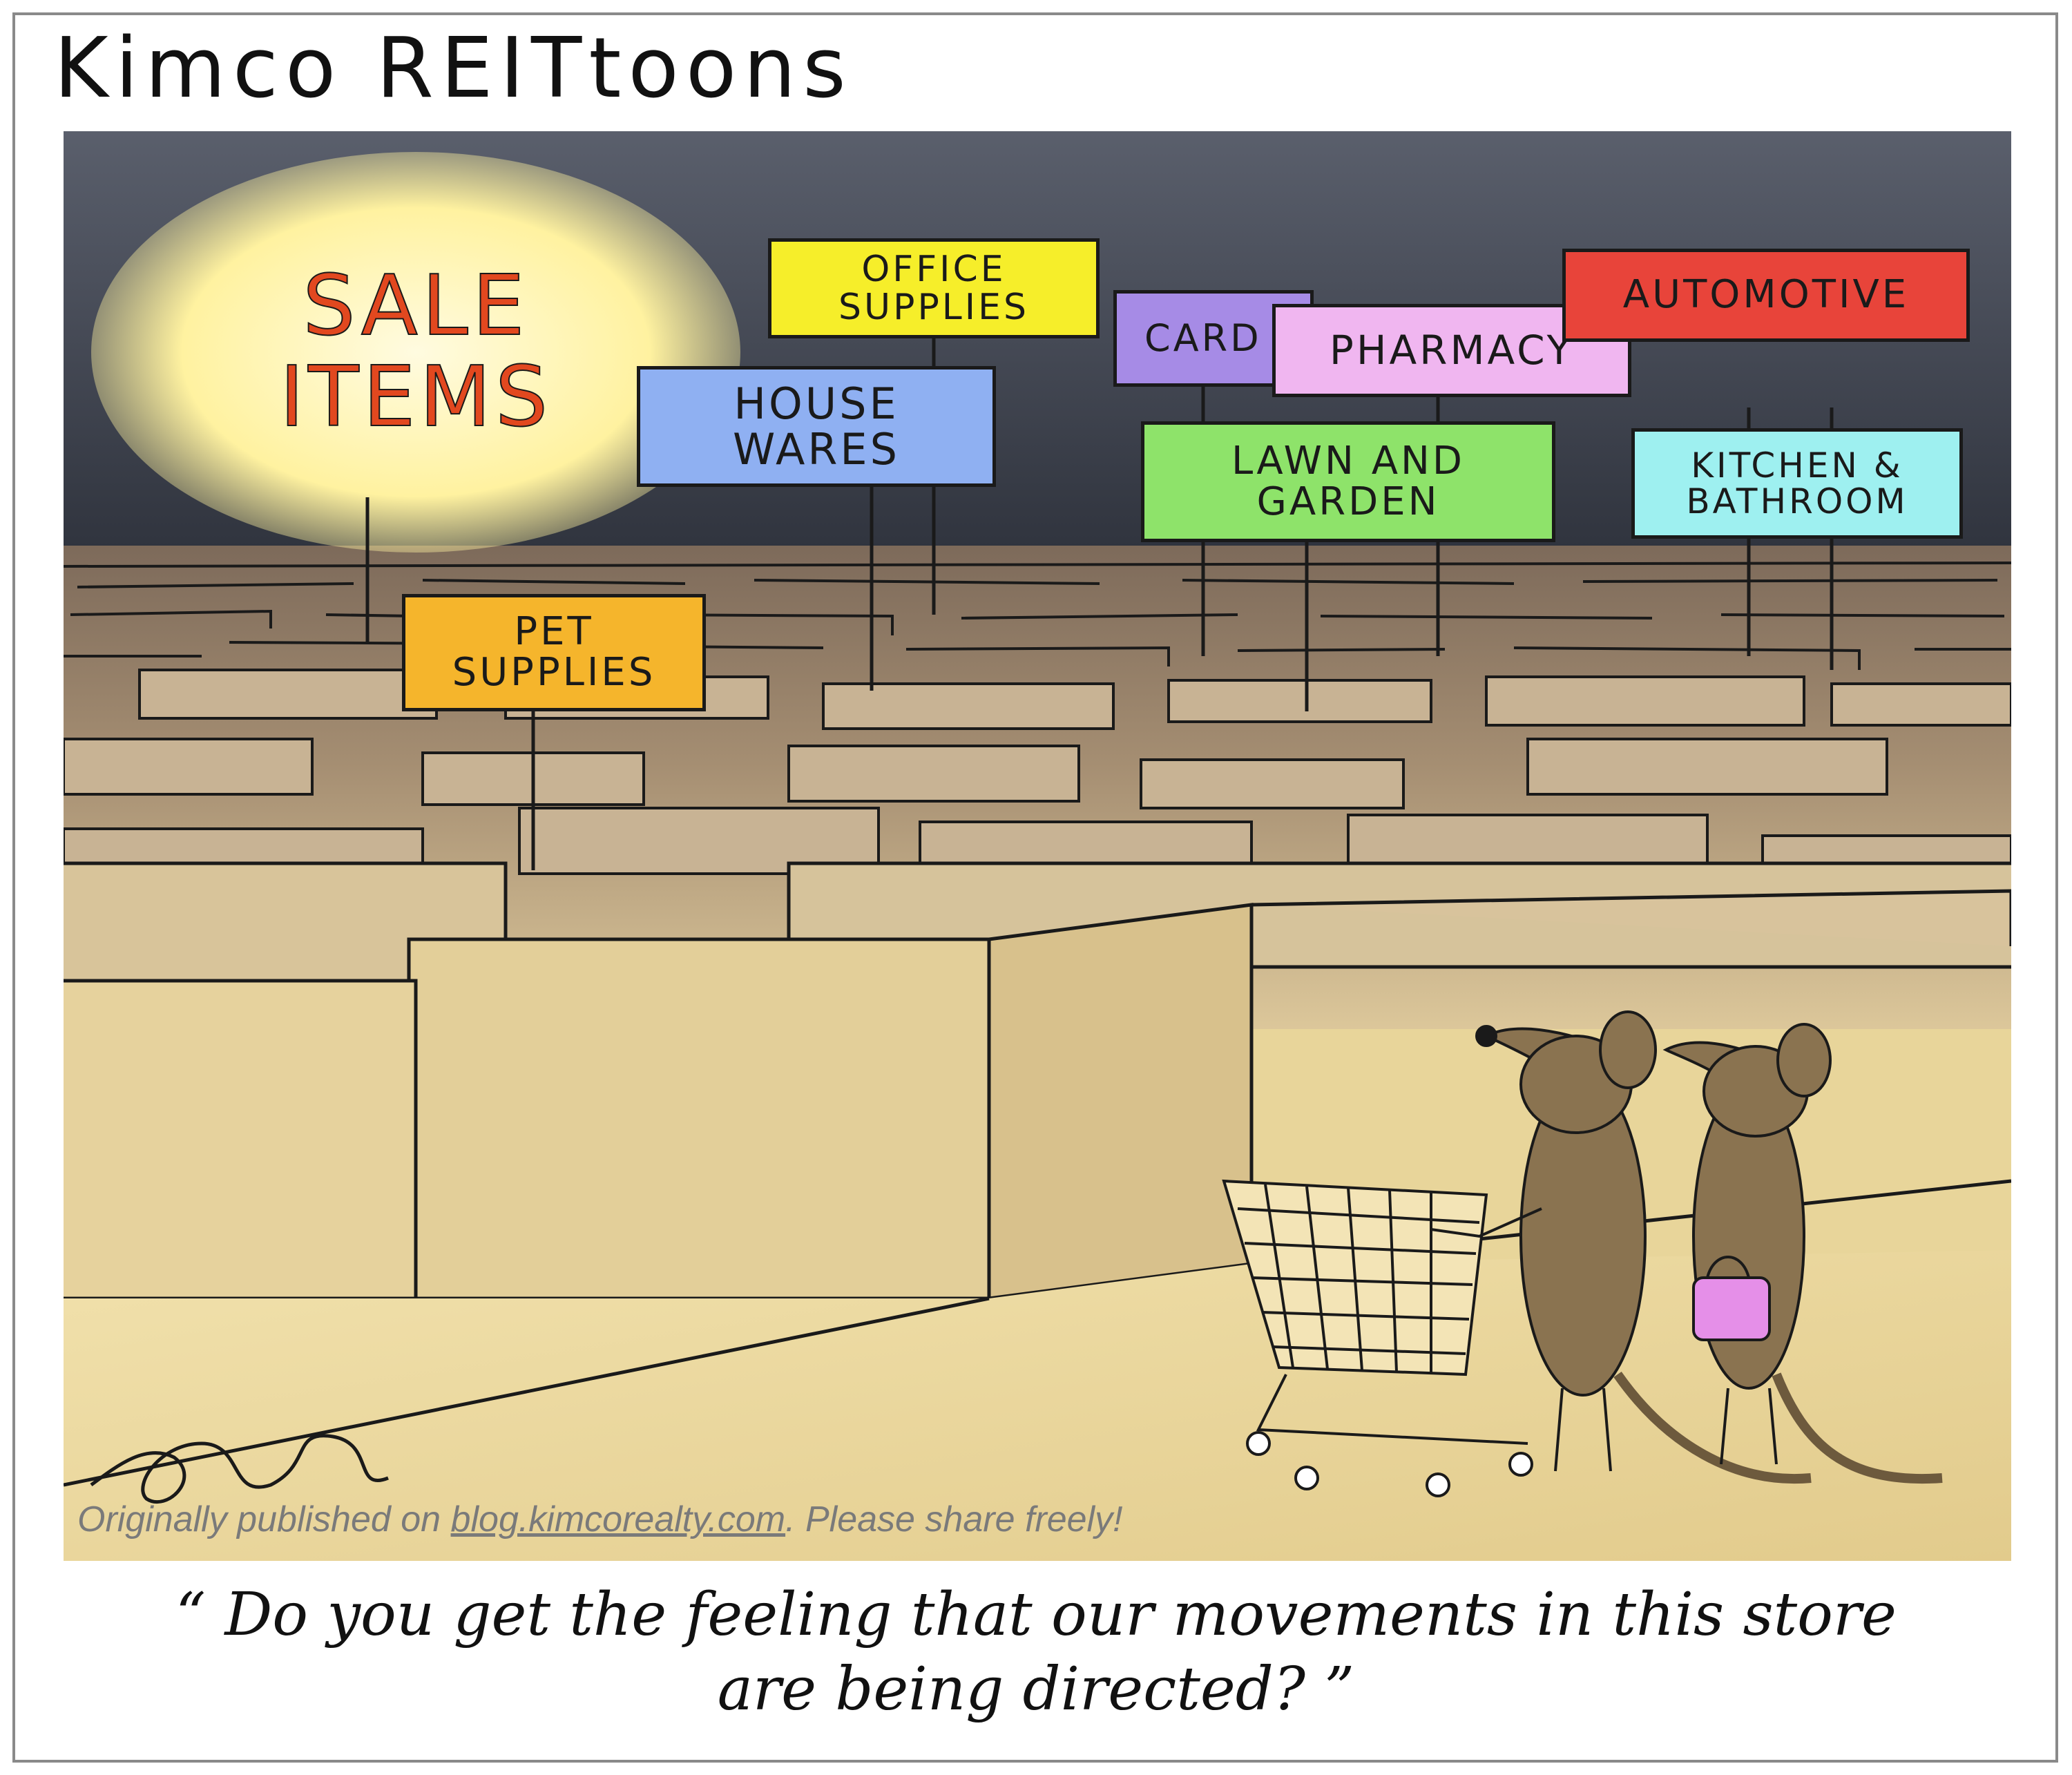 The width and height of the screenshot is (2072, 1775). Describe the element at coordinates (264, 1519) in the screenshot. I see `credit-prefix: Originally published on` at that location.